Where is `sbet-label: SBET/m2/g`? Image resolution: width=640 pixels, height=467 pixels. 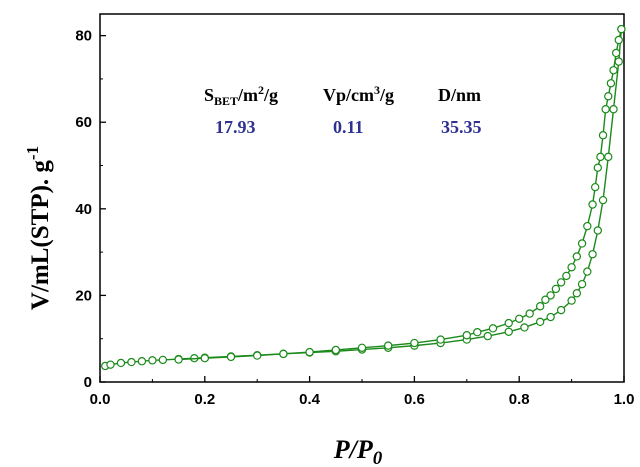
sbet-label: SBET/m2/g is located at coordinates (241, 95).